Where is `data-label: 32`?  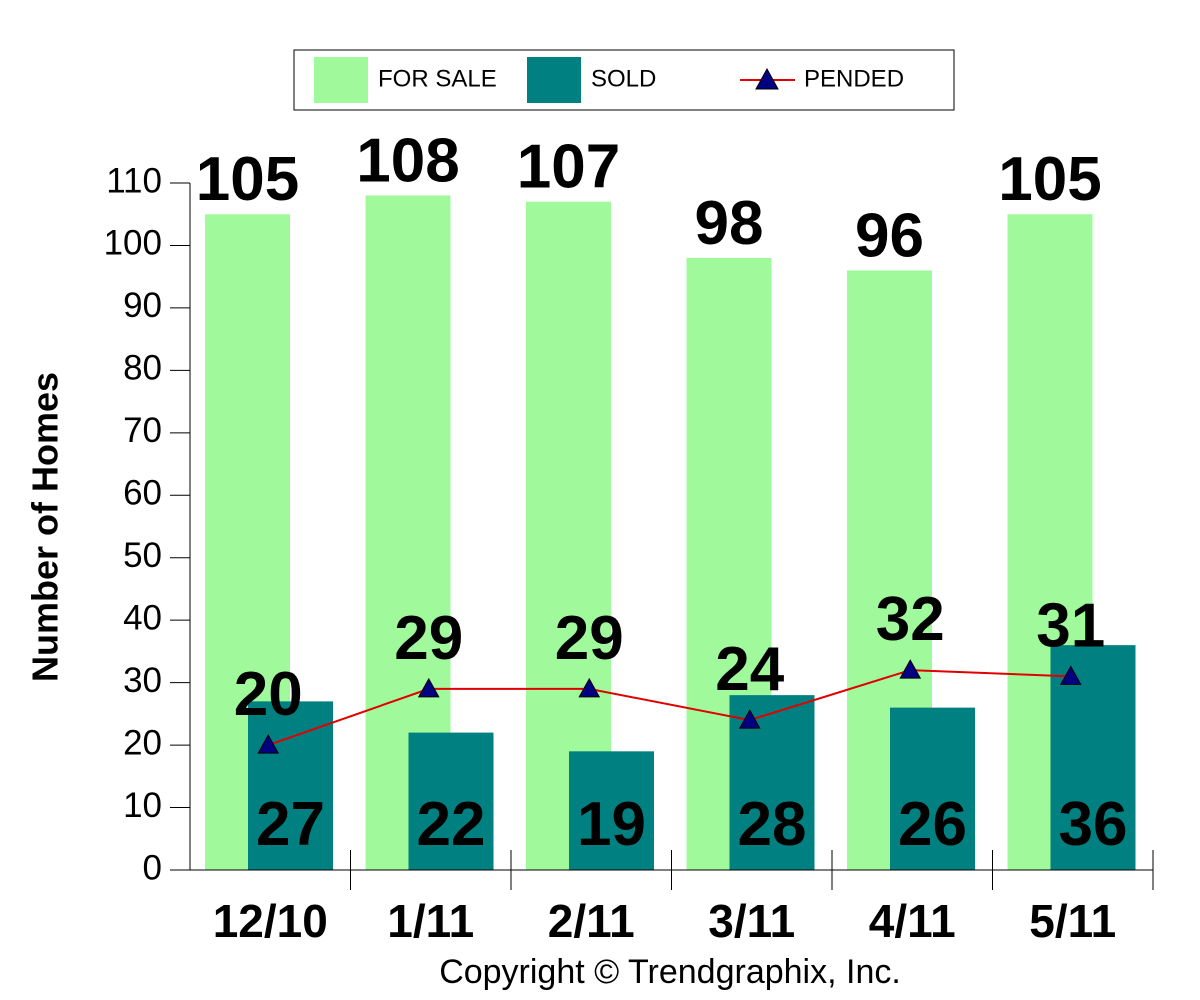
data-label: 32 is located at coordinates (910, 619).